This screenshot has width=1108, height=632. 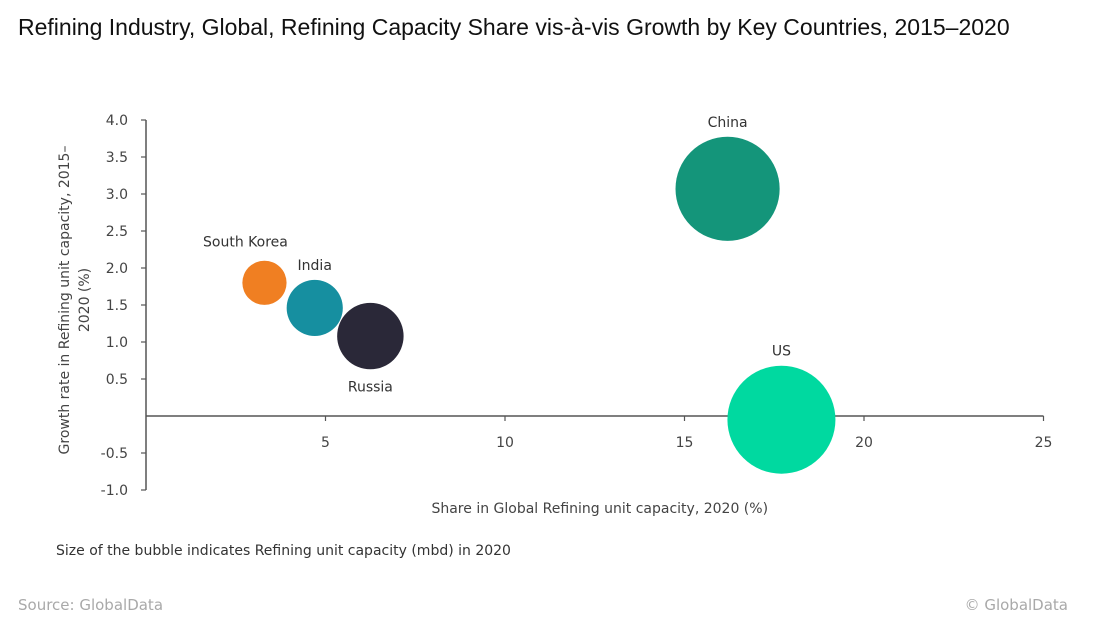 What do you see at coordinates (117, 343) in the screenshot?
I see `y-tick-label: 1.0` at bounding box center [117, 343].